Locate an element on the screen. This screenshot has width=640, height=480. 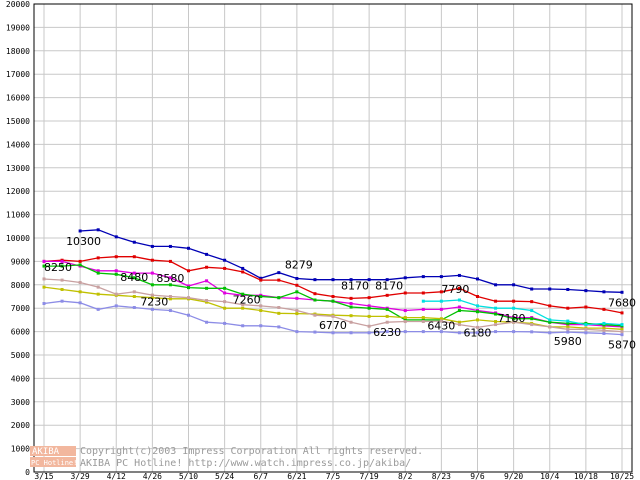
y-tick-label: 15000 is located at coordinates (18, 121).